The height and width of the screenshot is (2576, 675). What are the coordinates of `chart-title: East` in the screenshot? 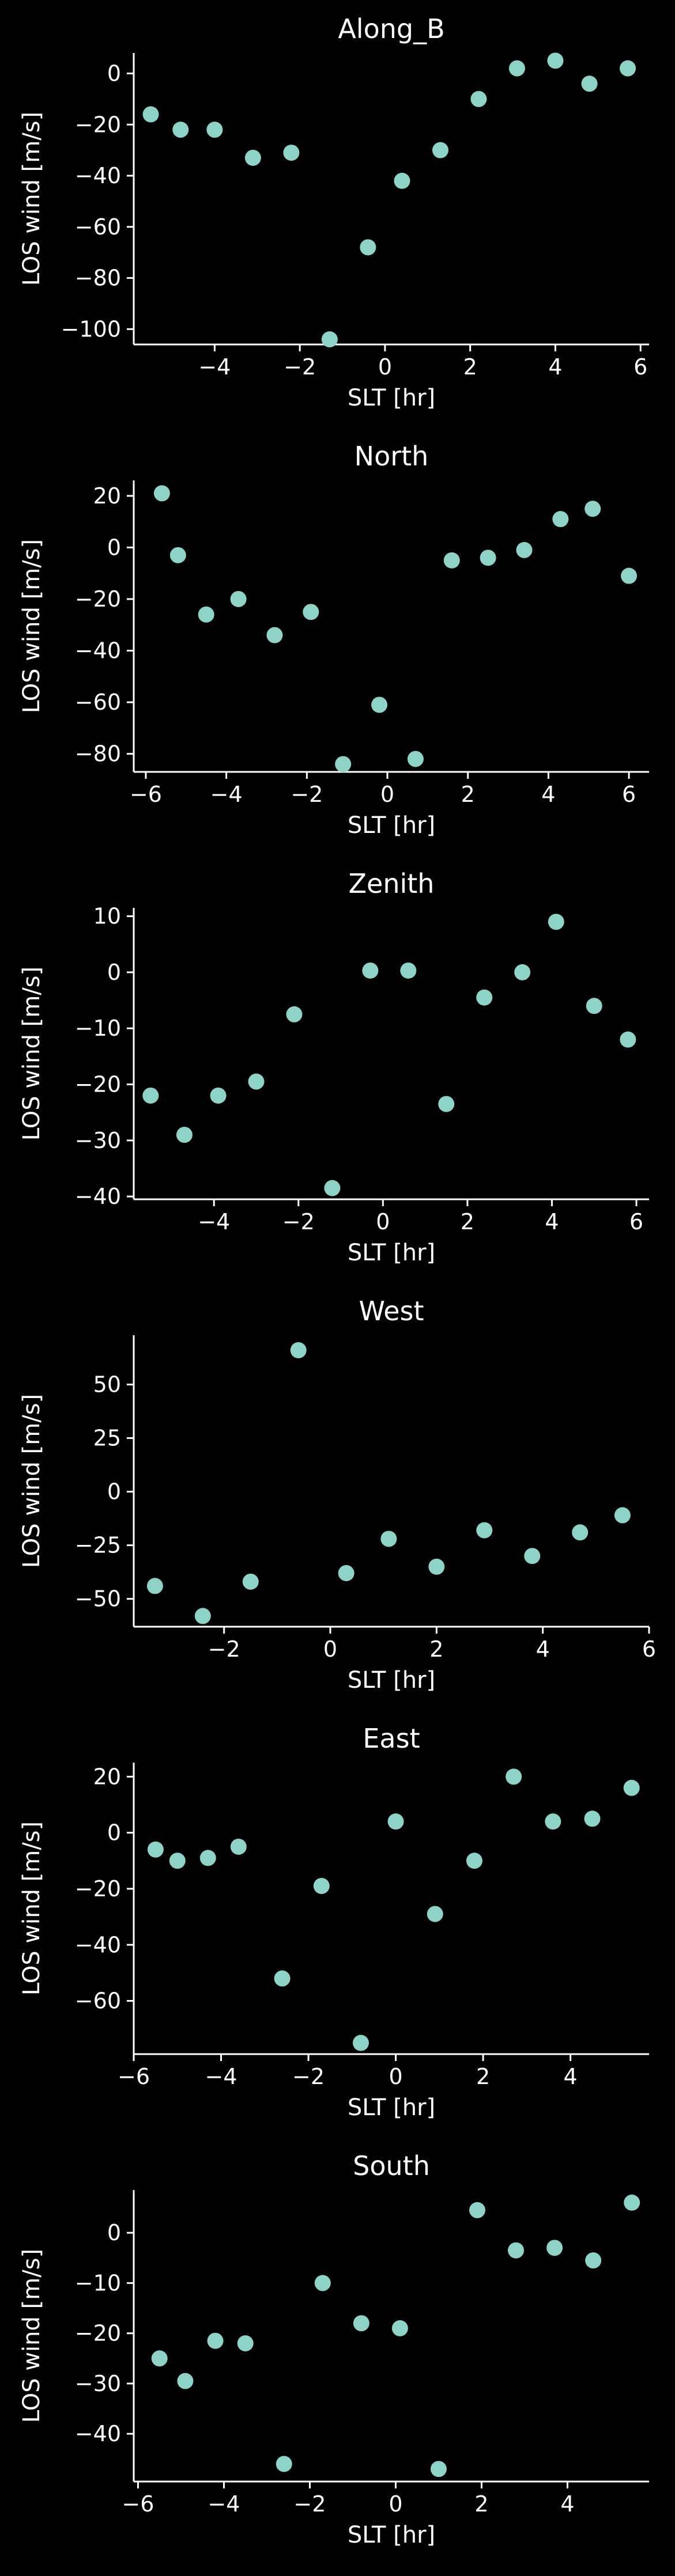 It's located at (391, 1738).